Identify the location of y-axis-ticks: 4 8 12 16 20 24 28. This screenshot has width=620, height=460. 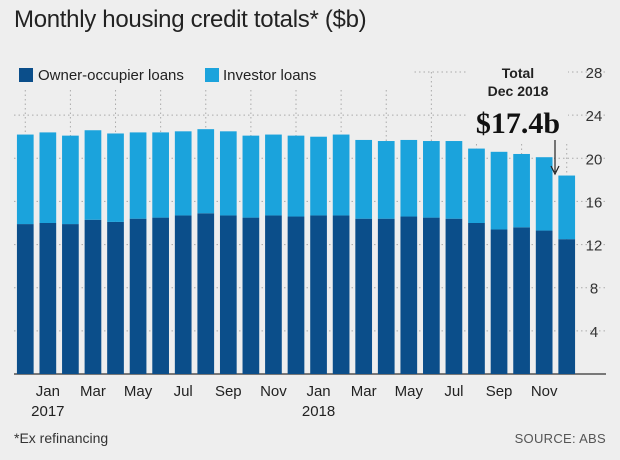
(594, 203).